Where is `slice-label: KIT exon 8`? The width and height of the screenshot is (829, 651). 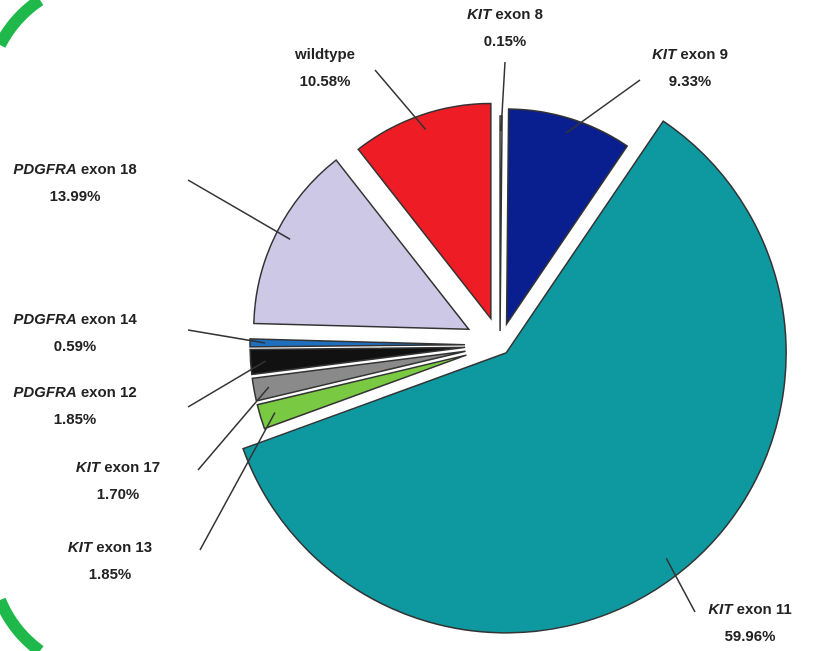 slice-label: KIT exon 8 is located at coordinates (505, 14).